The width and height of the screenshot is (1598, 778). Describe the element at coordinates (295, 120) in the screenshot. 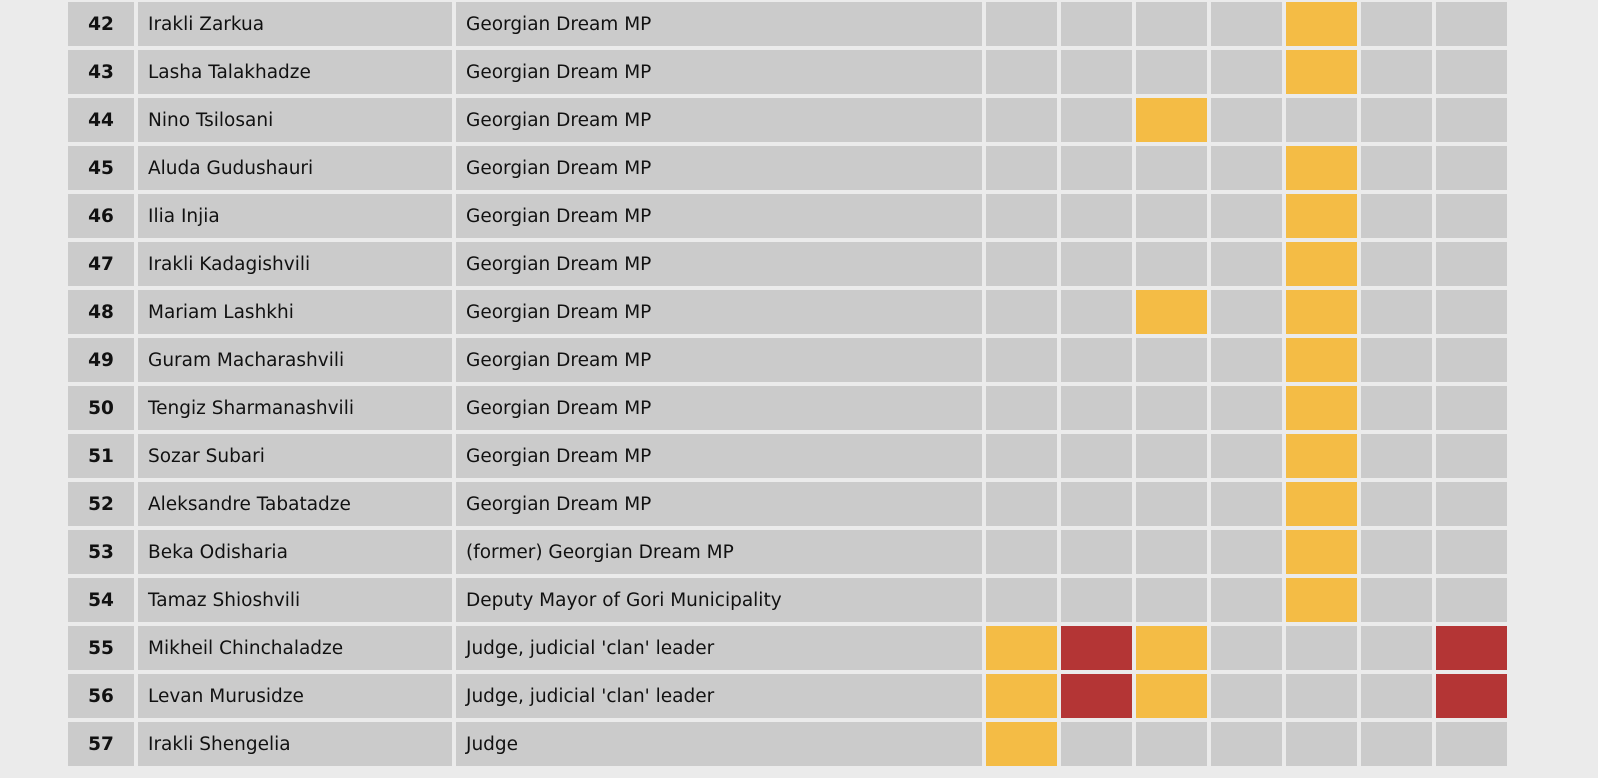

I see `person-name: Nino Tsilosani` at that location.